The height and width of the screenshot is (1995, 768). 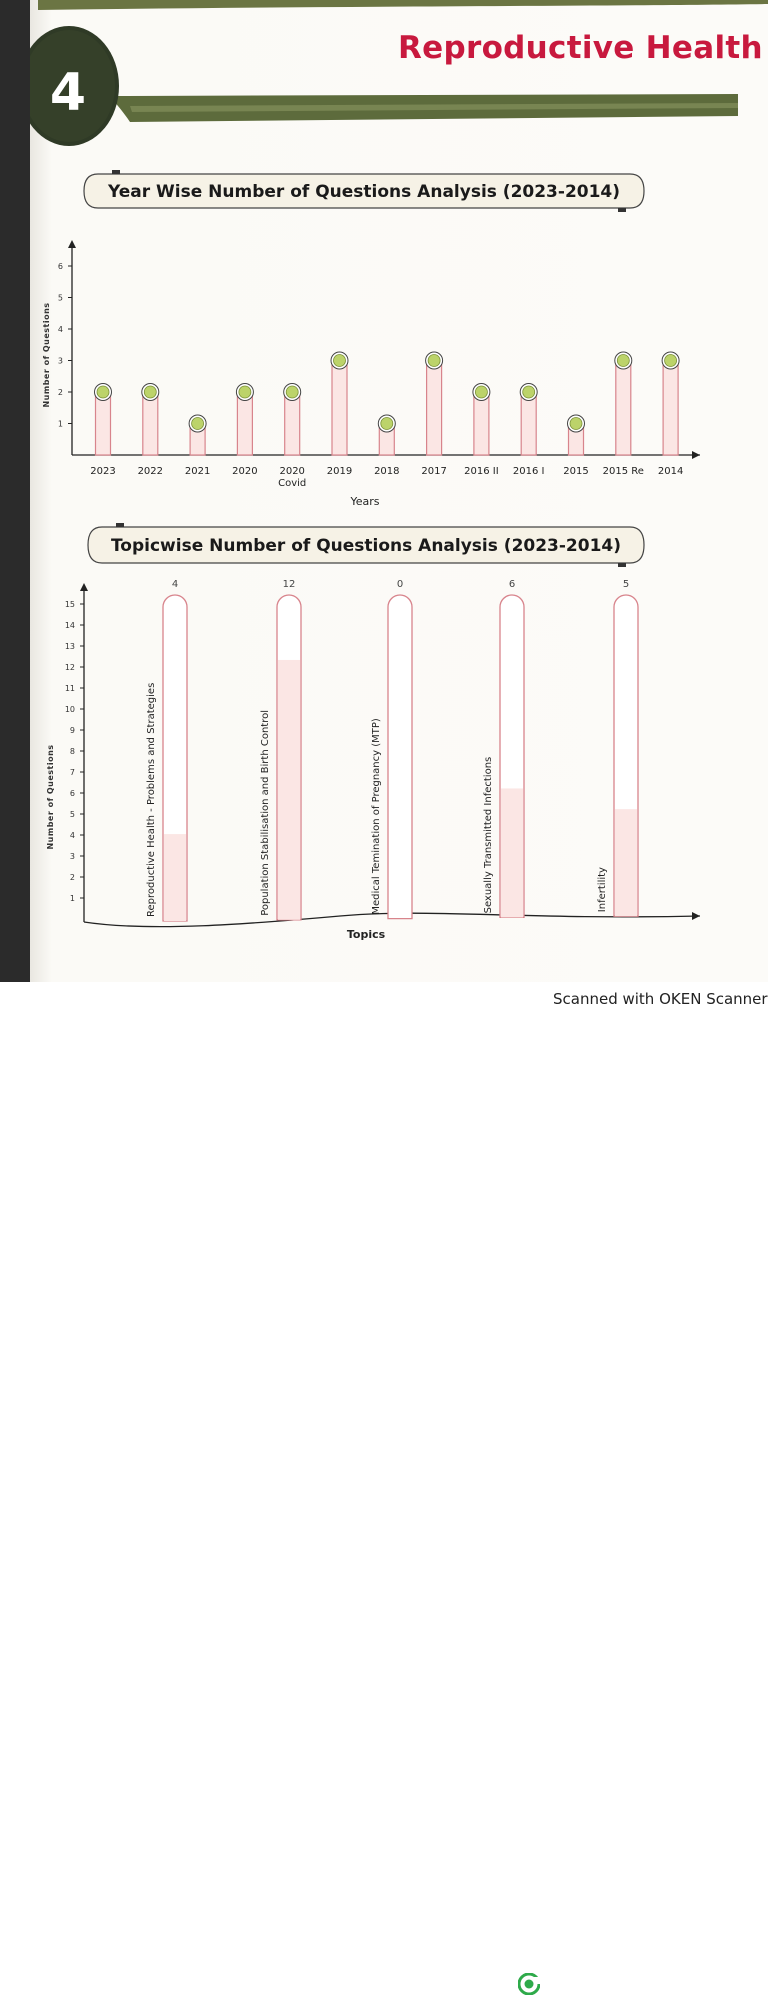 What do you see at coordinates (72, 898) in the screenshot?
I see `topic-y-tick-label: 1` at bounding box center [72, 898].